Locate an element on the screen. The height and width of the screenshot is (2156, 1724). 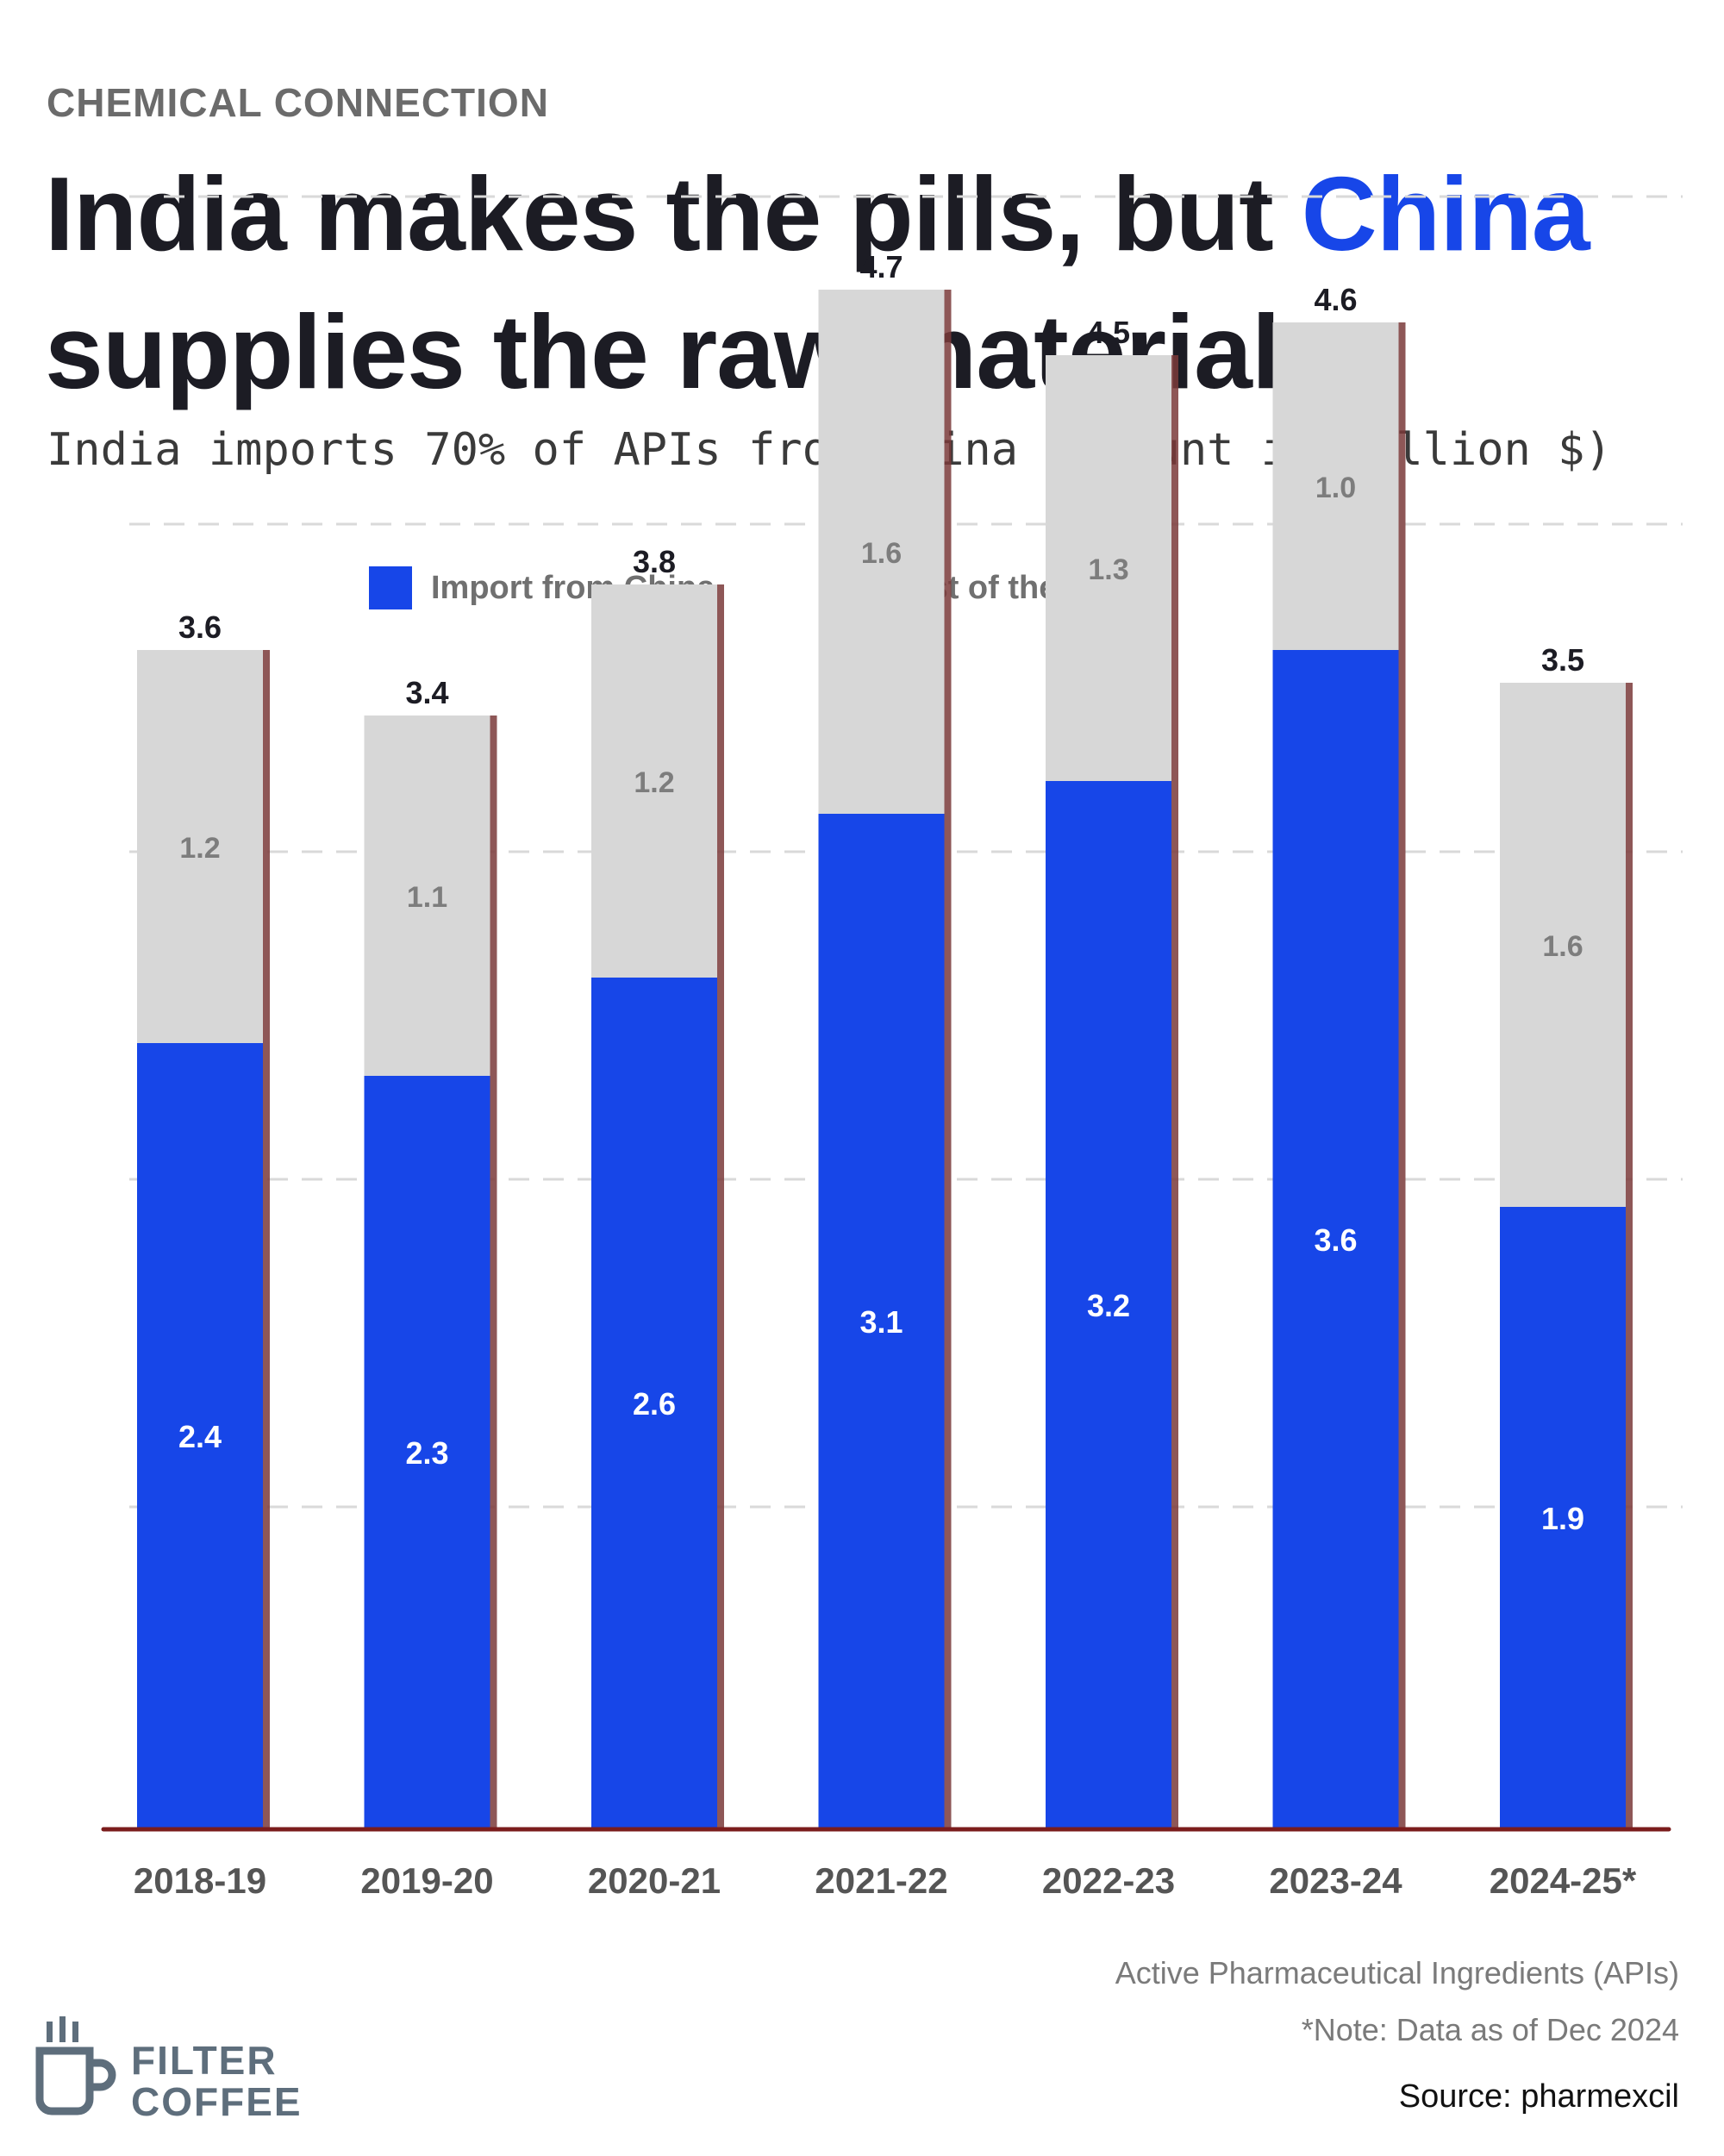
filter-coffee-logo: FILTER COFFEE is located at coordinates (172, 2069).